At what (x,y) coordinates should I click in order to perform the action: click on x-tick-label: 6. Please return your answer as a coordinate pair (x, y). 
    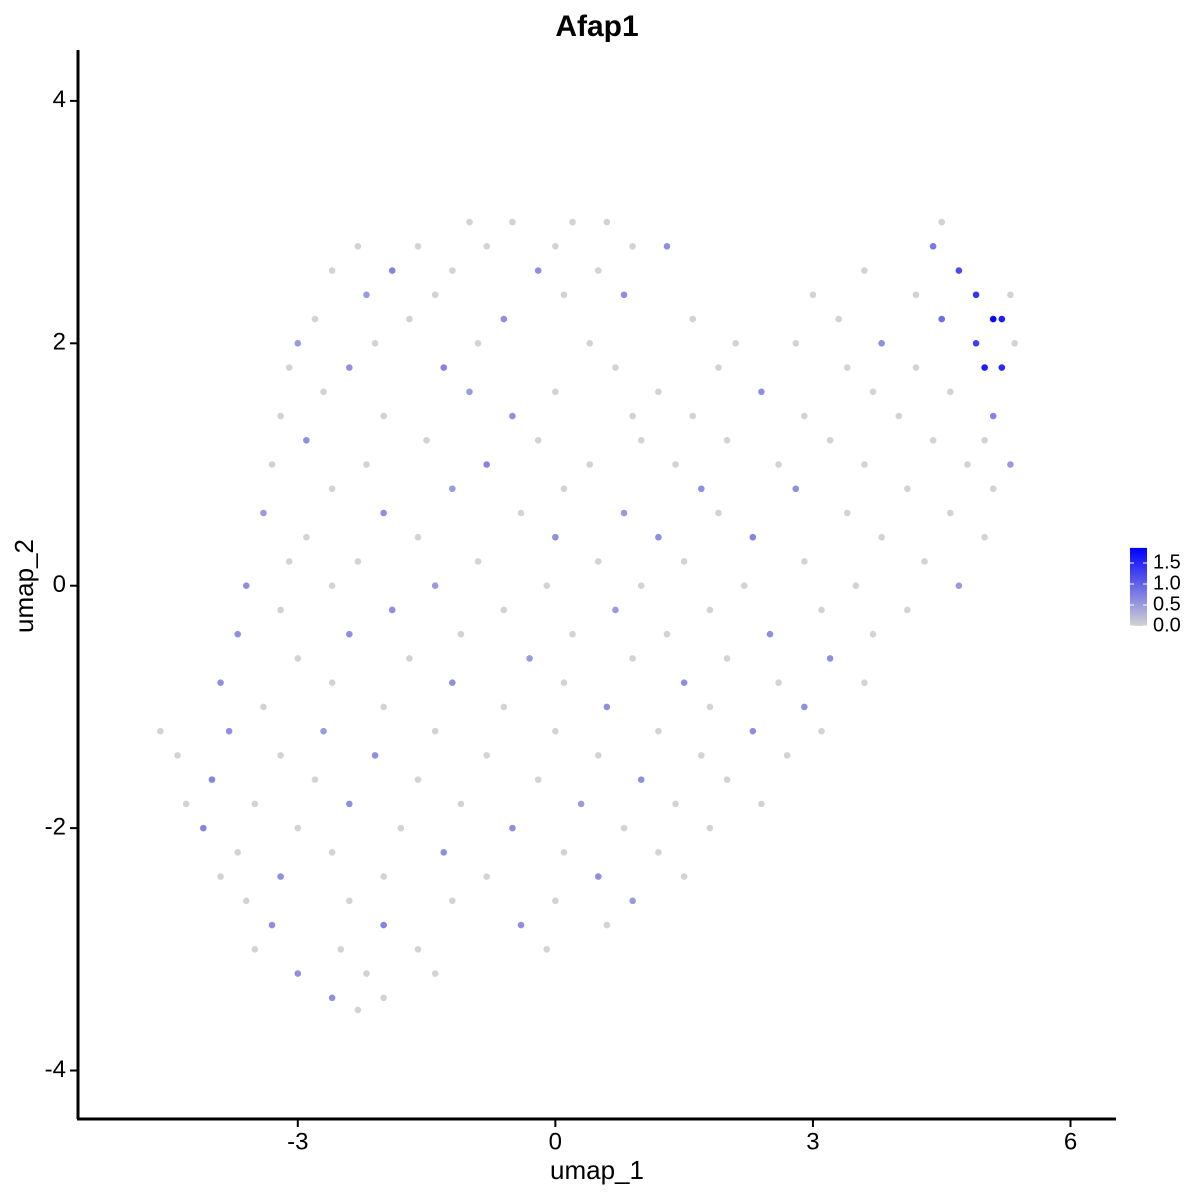
    Looking at the image, I should click on (1070, 1141).